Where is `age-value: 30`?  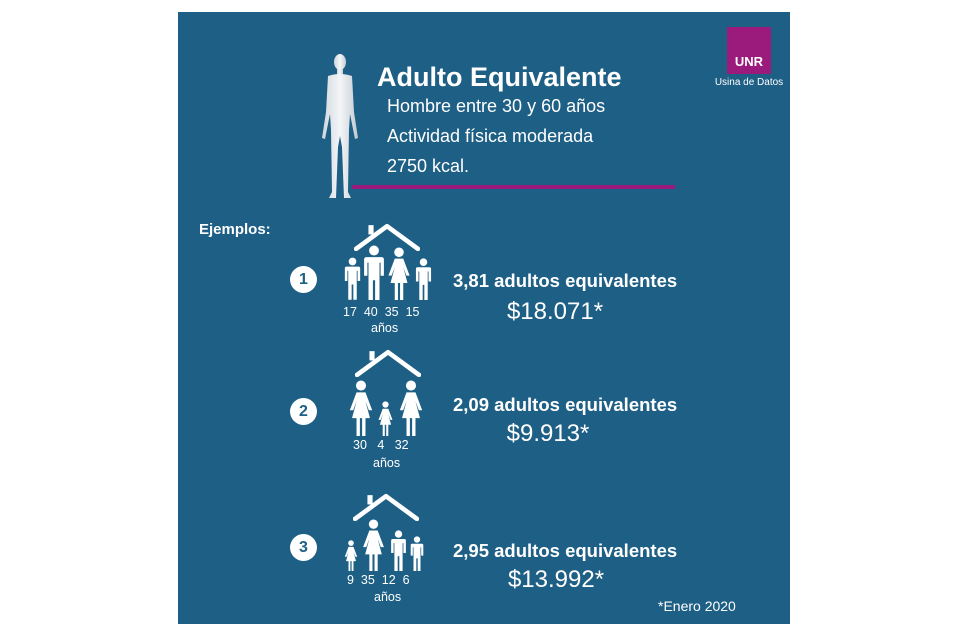 age-value: 30 is located at coordinates (360, 445).